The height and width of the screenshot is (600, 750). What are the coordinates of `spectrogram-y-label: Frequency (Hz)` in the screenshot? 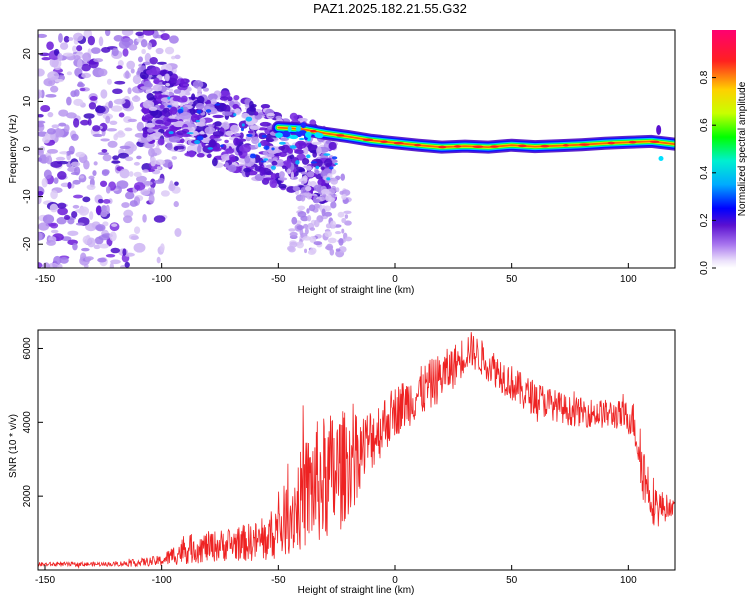 It's located at (13, 149).